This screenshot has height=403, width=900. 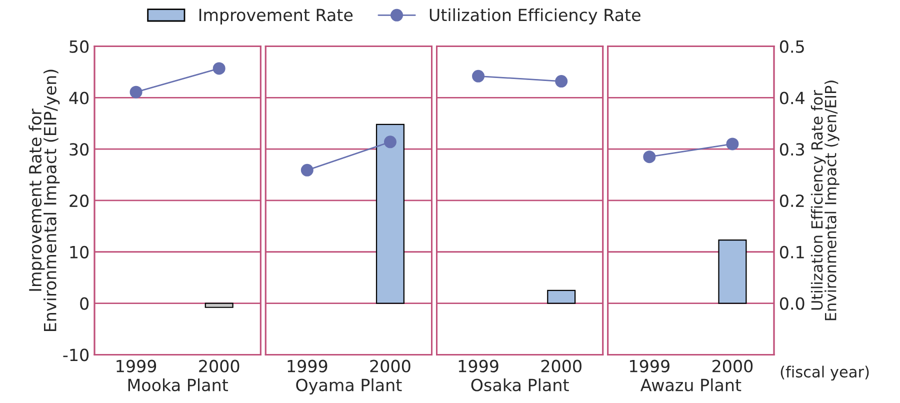 I want to click on y-tick-label: 20, so click(x=79, y=201).